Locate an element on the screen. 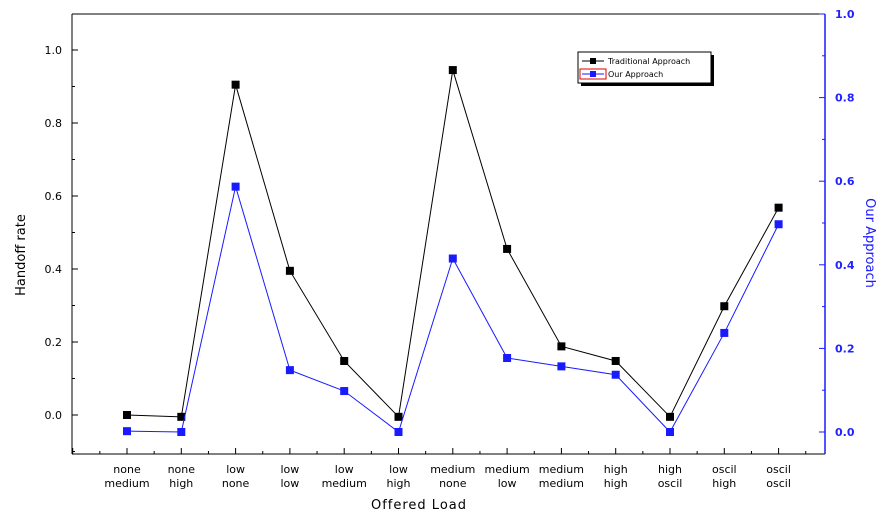 The height and width of the screenshot is (515, 883). x-axis-title: Offered Load is located at coordinates (419, 505).